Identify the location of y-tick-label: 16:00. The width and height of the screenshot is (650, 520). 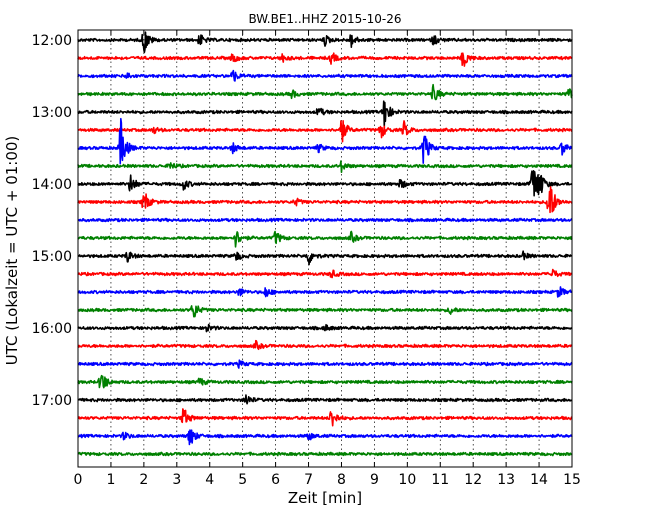
(52, 329).